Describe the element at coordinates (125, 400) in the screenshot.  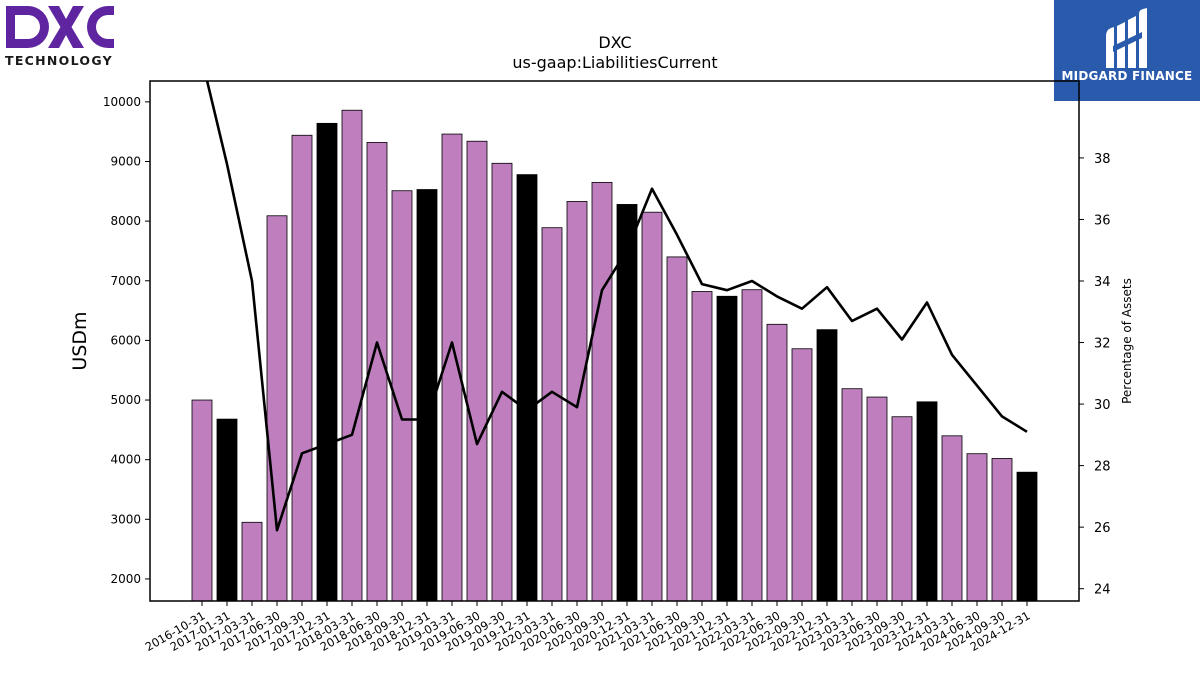
I see `y-tick-label: 5000` at that location.